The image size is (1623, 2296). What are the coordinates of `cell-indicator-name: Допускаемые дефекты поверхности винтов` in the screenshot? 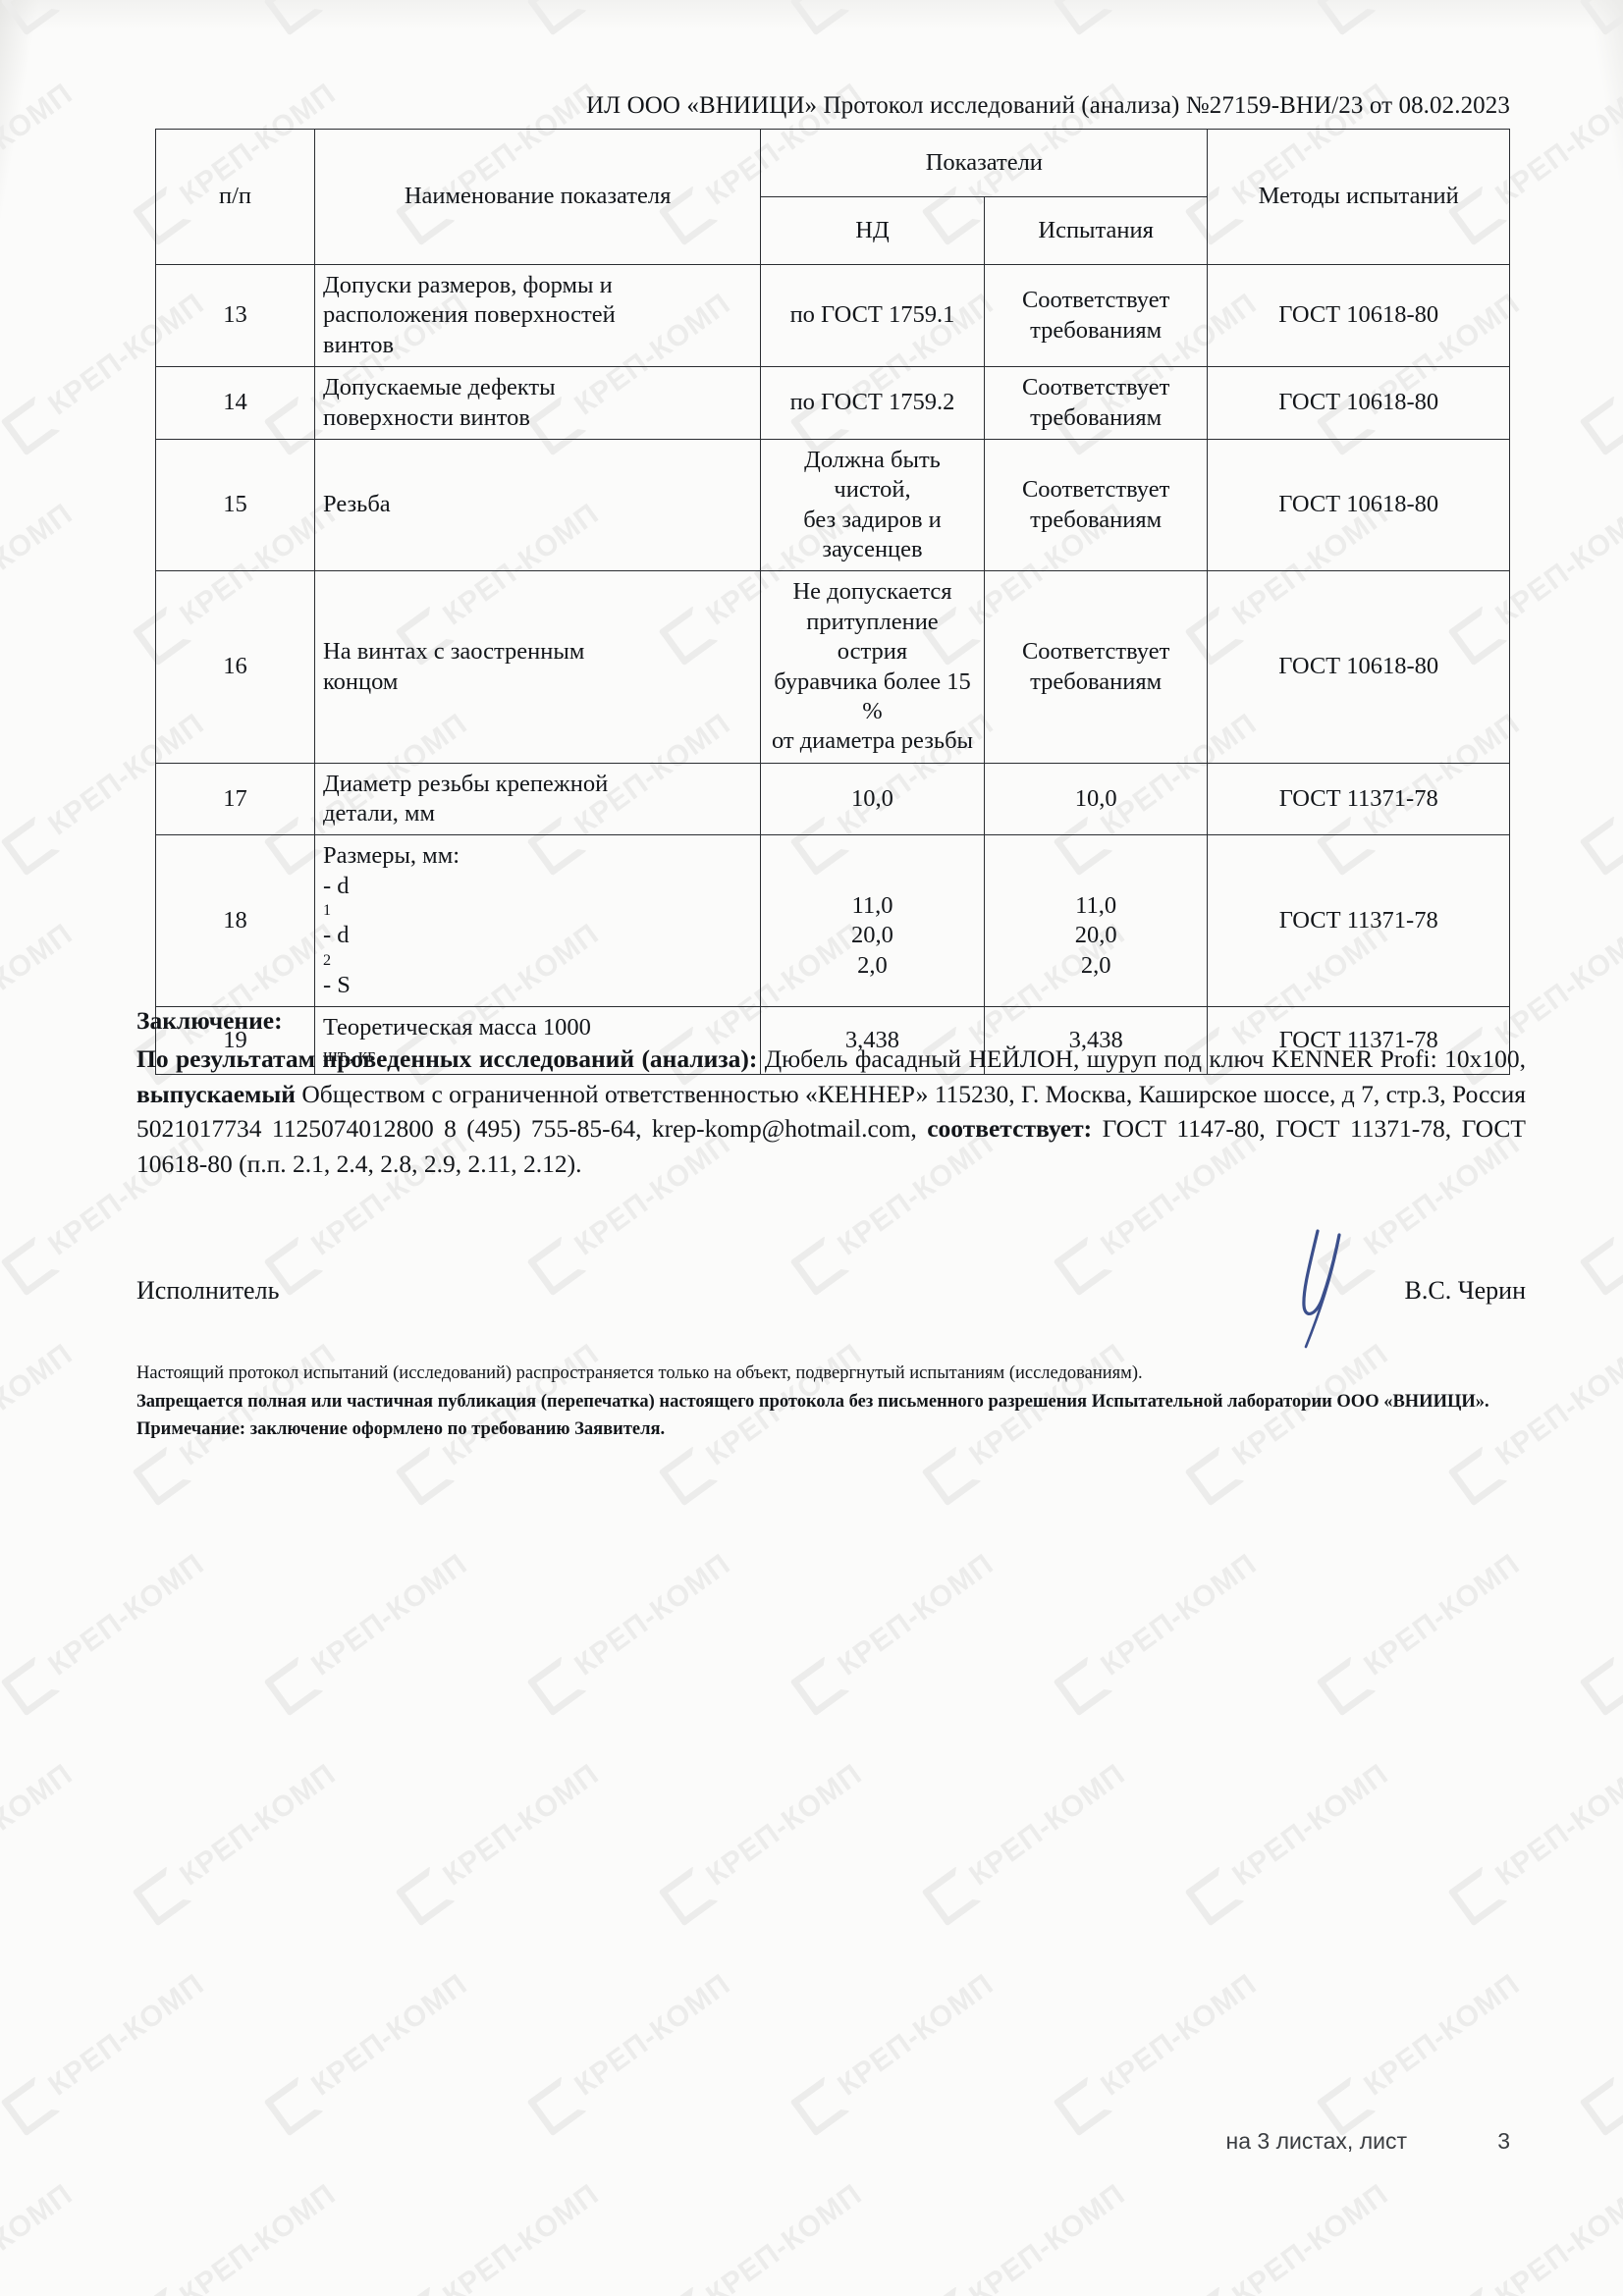 It's located at (538, 403).